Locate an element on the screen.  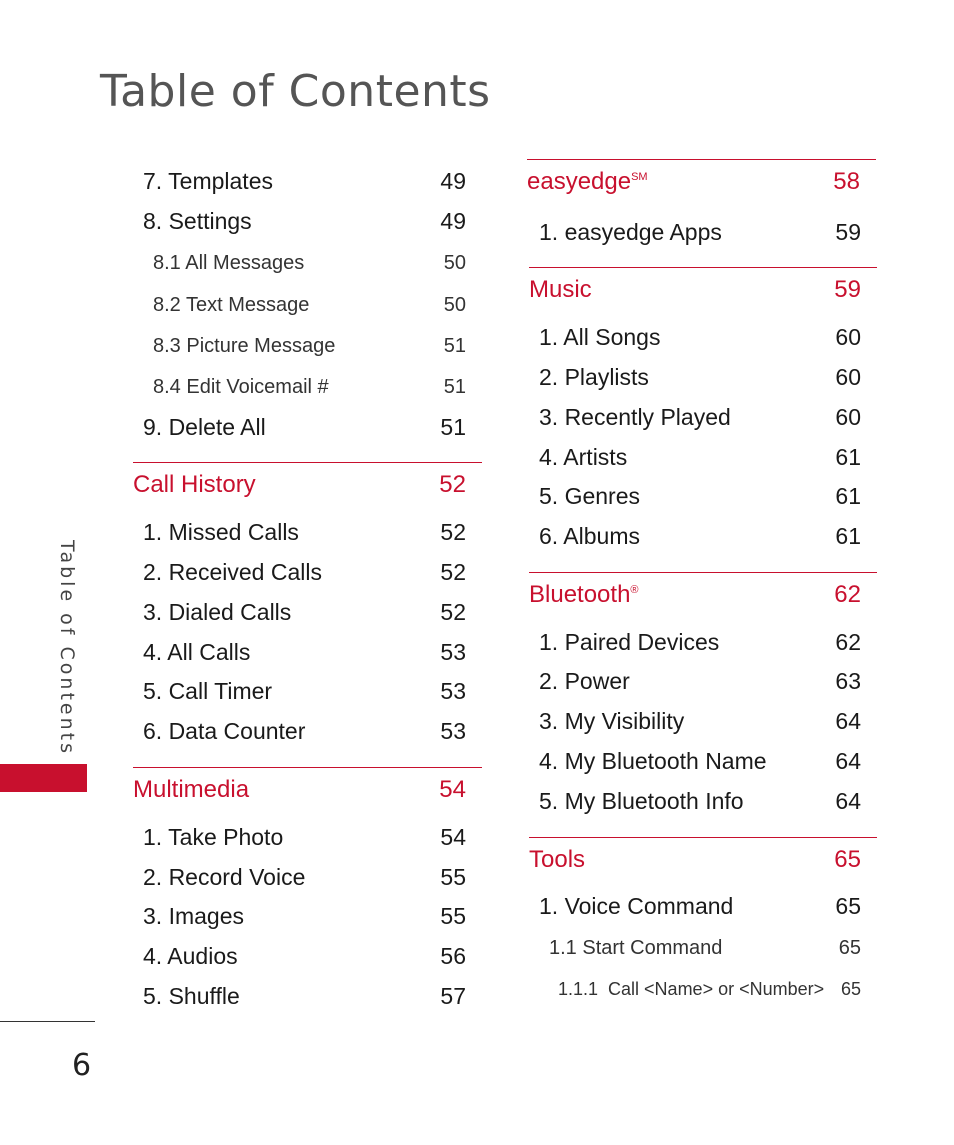
entry-label: 4. Audios is located at coordinates (190, 956).